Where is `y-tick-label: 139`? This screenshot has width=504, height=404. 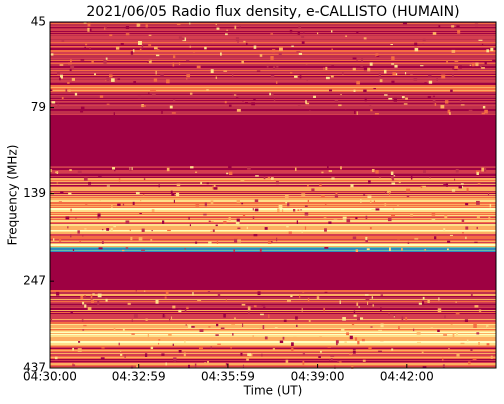
y-tick-label: 139 is located at coordinates (34, 193).